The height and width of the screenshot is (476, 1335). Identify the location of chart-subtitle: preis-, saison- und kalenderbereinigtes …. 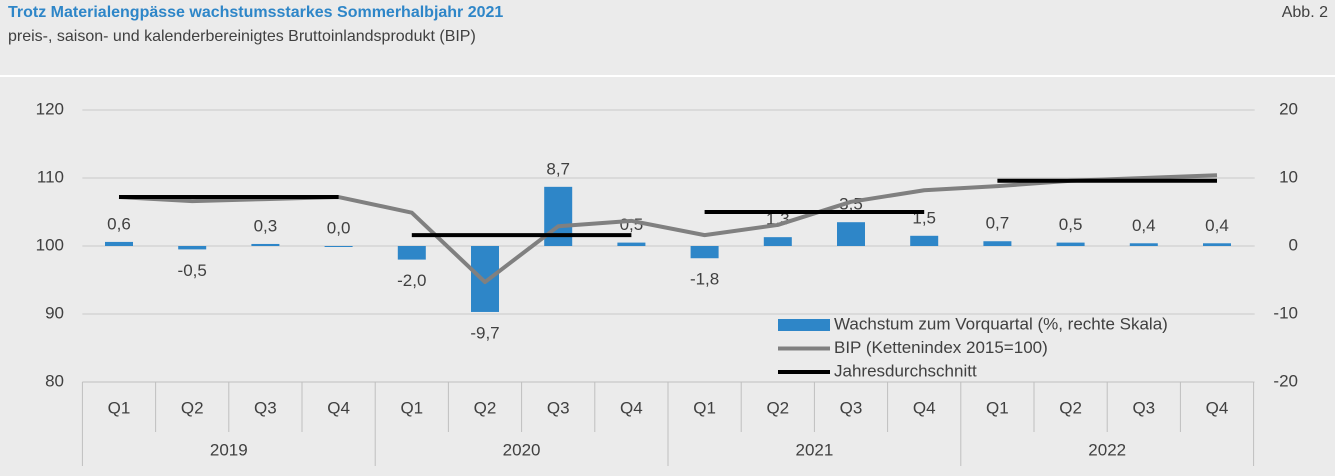
(242, 36).